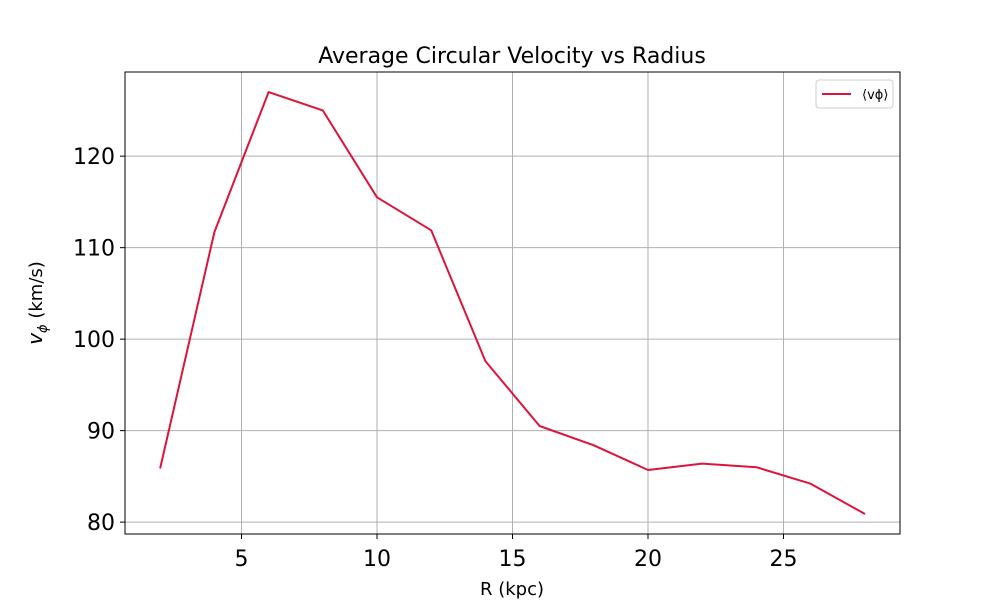  Describe the element at coordinates (101, 432) in the screenshot. I see `y-tick-label: 90` at that location.